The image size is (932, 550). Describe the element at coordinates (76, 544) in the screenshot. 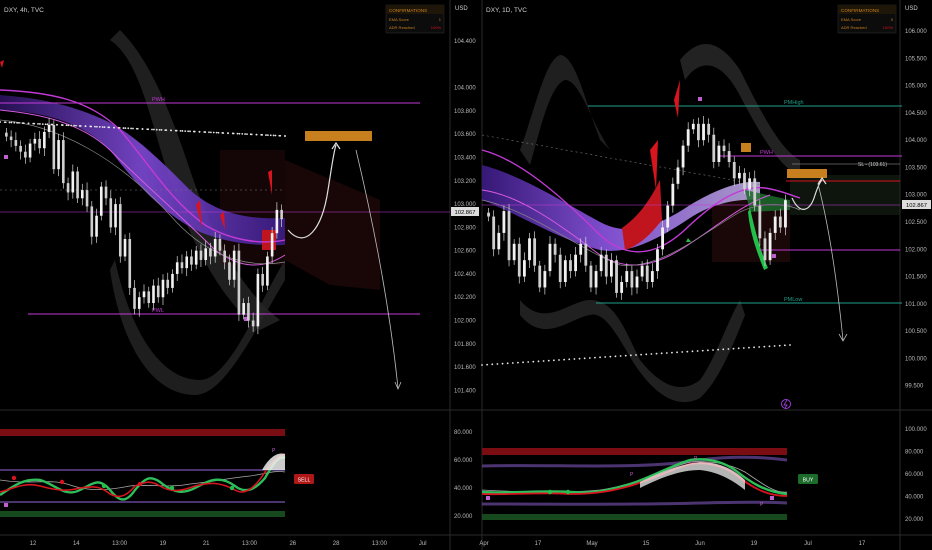

I see `time-tick-label: 14` at that location.